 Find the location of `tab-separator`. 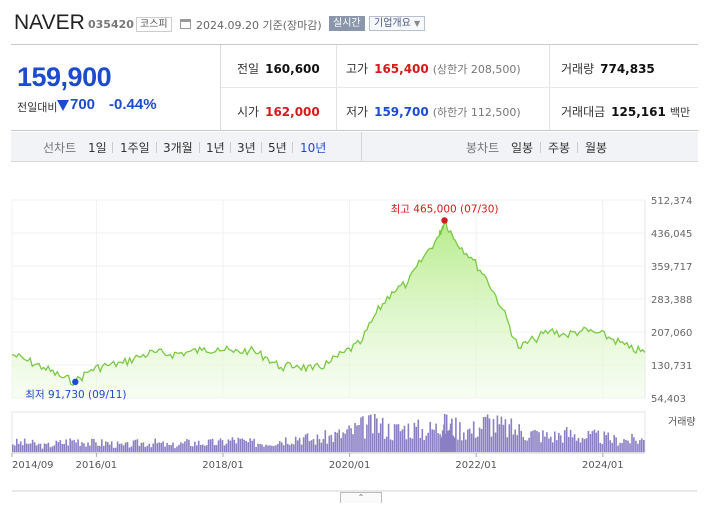

tab-separator is located at coordinates (292, 147).